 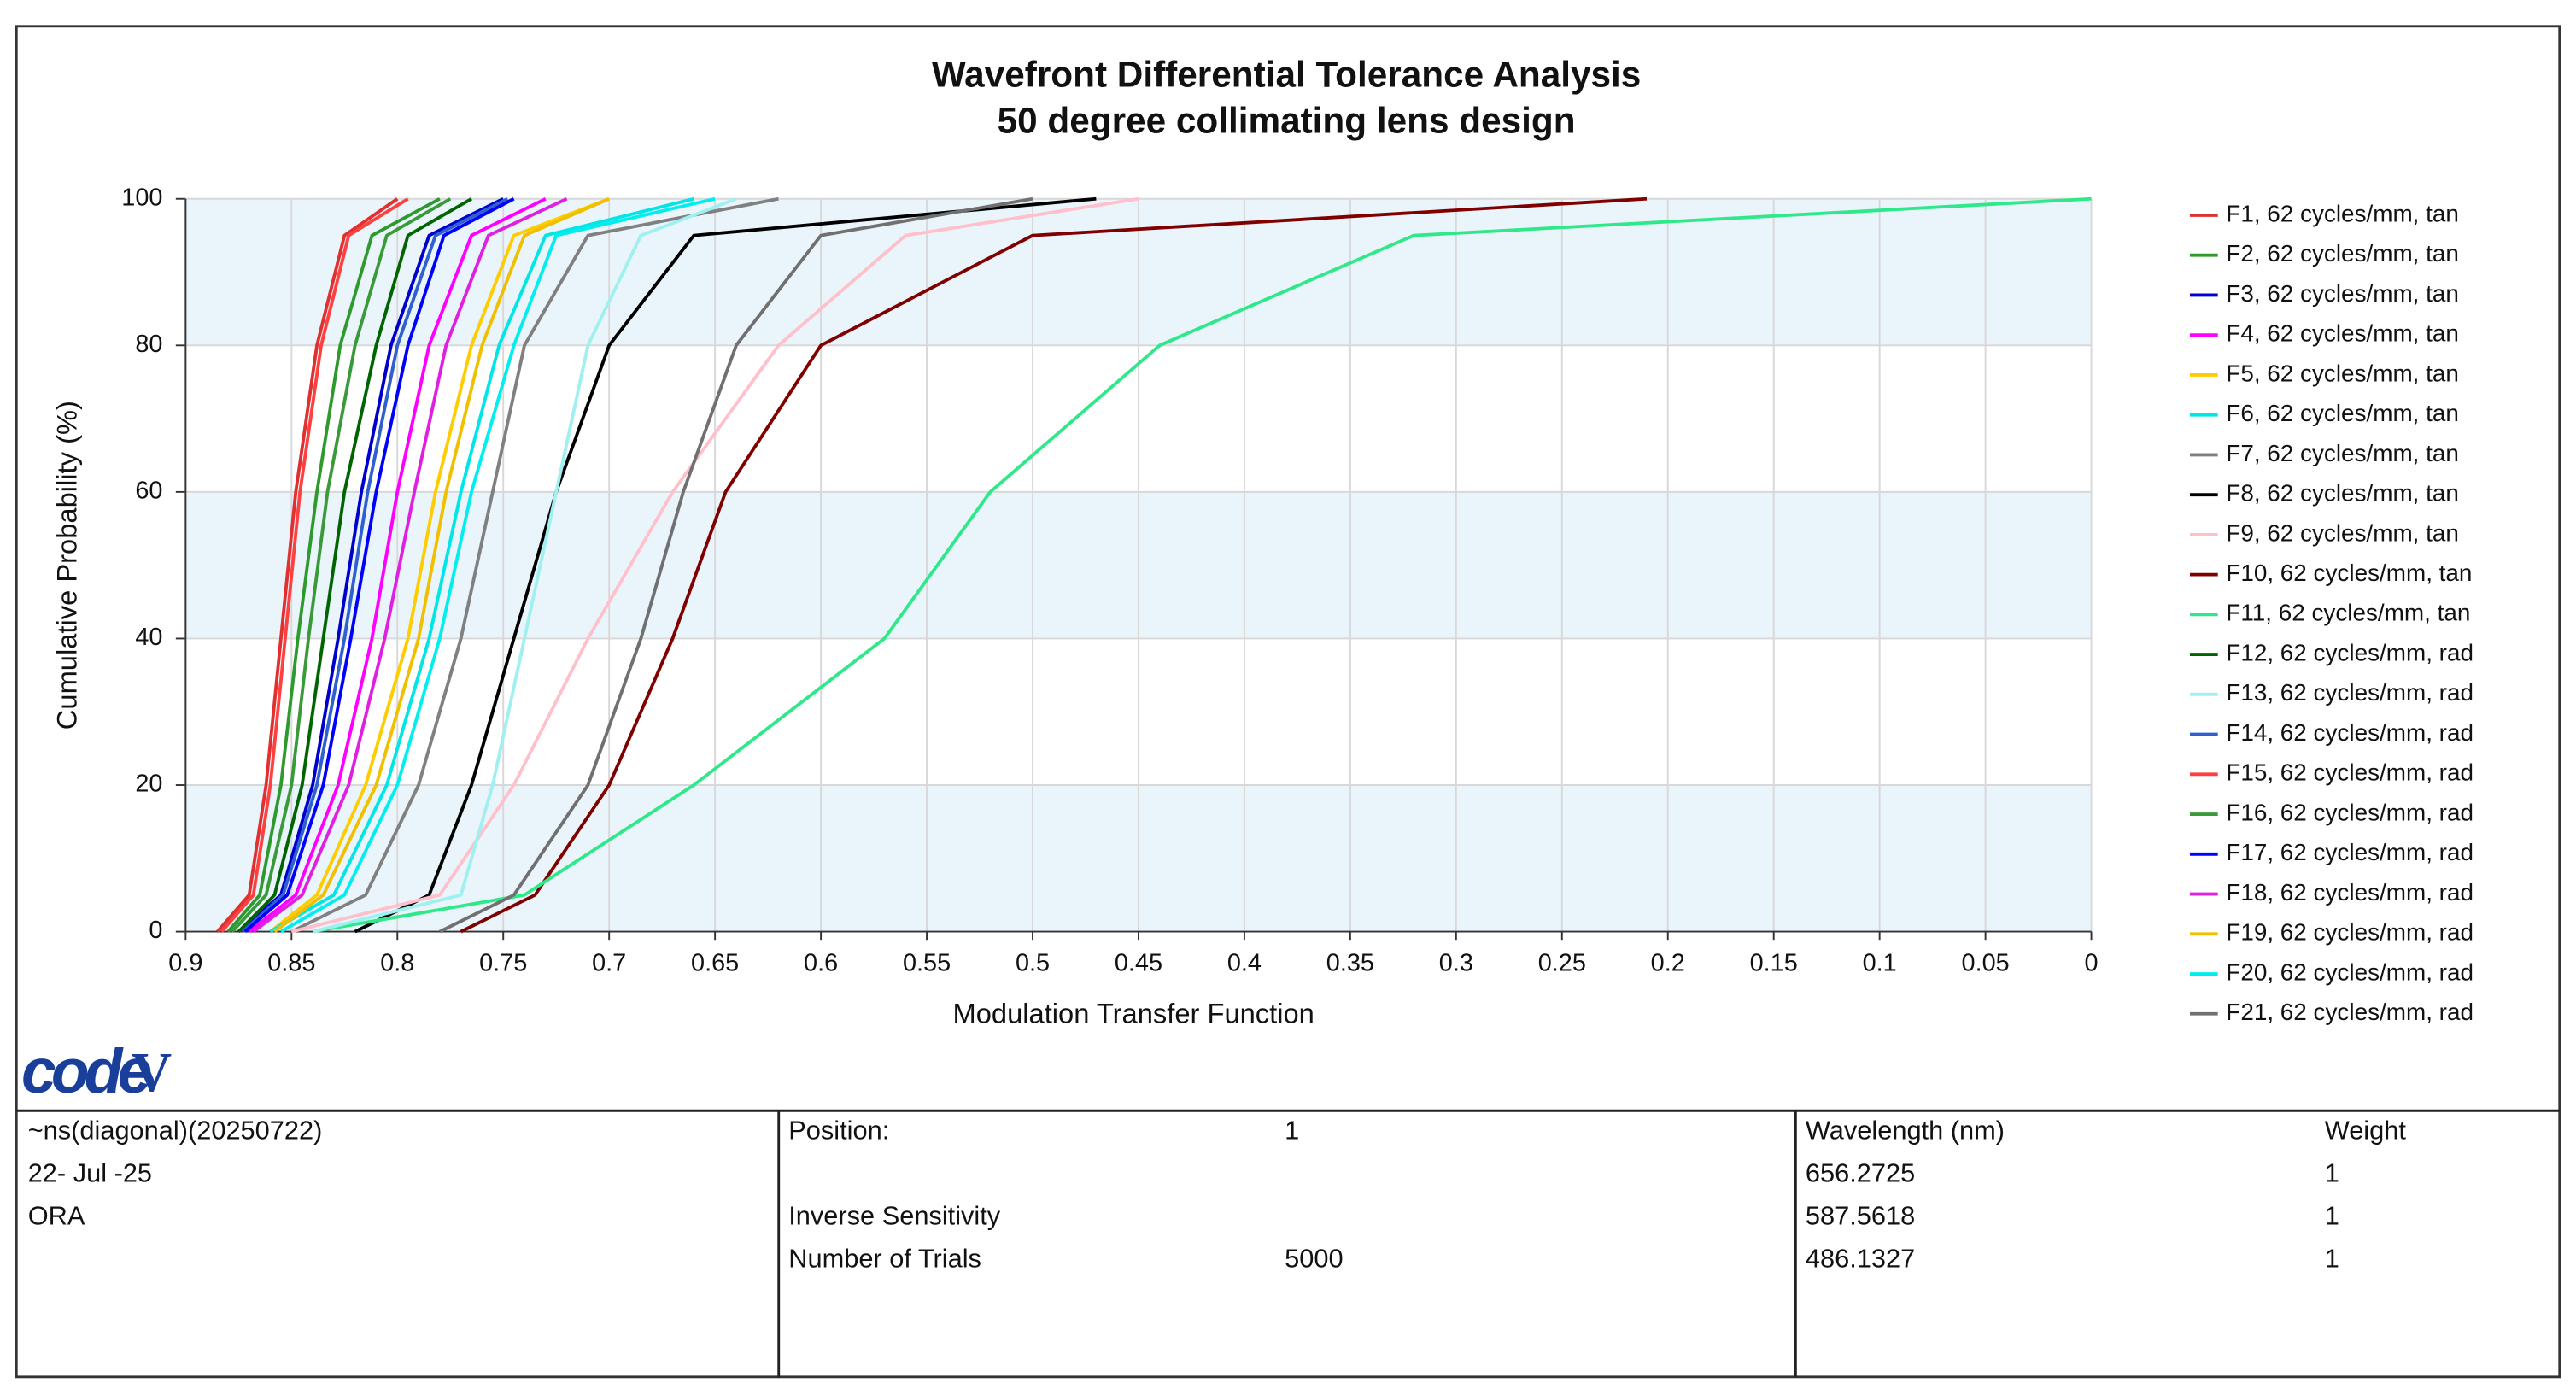 What do you see at coordinates (2342, 293) in the screenshot?
I see `legend-label: F3, 62 cycles/mm, tan` at bounding box center [2342, 293].